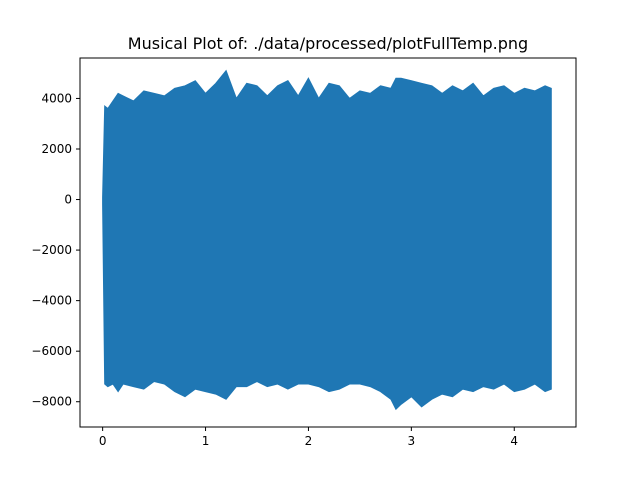 The width and height of the screenshot is (640, 480). I want to click on y-tick-label: 4000, so click(56, 98).